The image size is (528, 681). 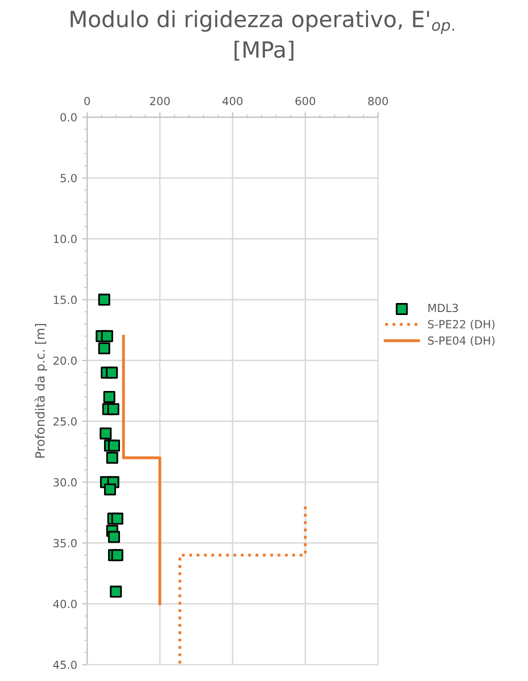 What do you see at coordinates (65, 421) in the screenshot?
I see `y-tick-label: 25.0` at bounding box center [65, 421].